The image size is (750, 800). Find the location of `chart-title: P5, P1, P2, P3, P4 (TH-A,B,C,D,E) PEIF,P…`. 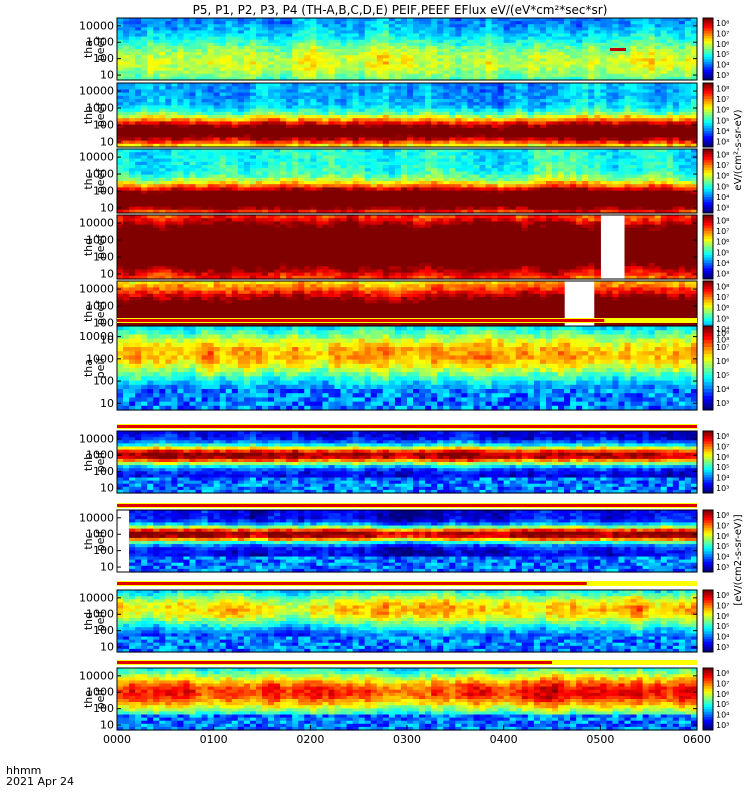

chart-title: P5, P1, P2, P3, P4 (TH-A,B,C,D,E) PEIF,P… is located at coordinates (400, 10).